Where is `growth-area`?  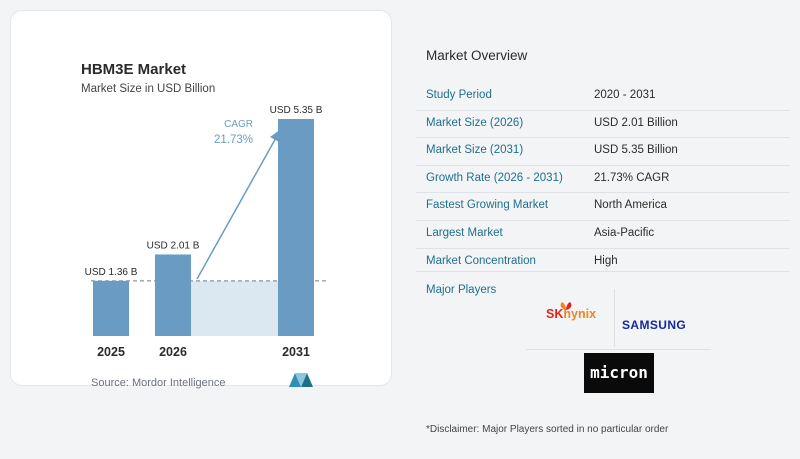 growth-area is located at coordinates (234, 308).